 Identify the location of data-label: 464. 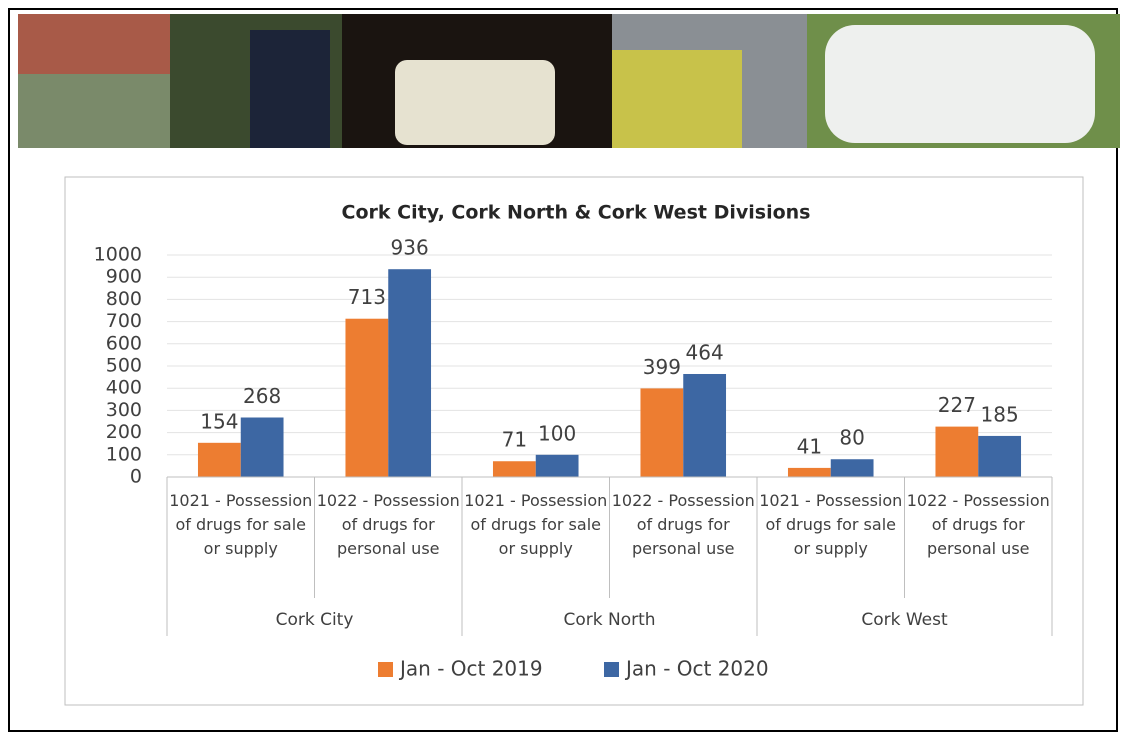
(705, 352).